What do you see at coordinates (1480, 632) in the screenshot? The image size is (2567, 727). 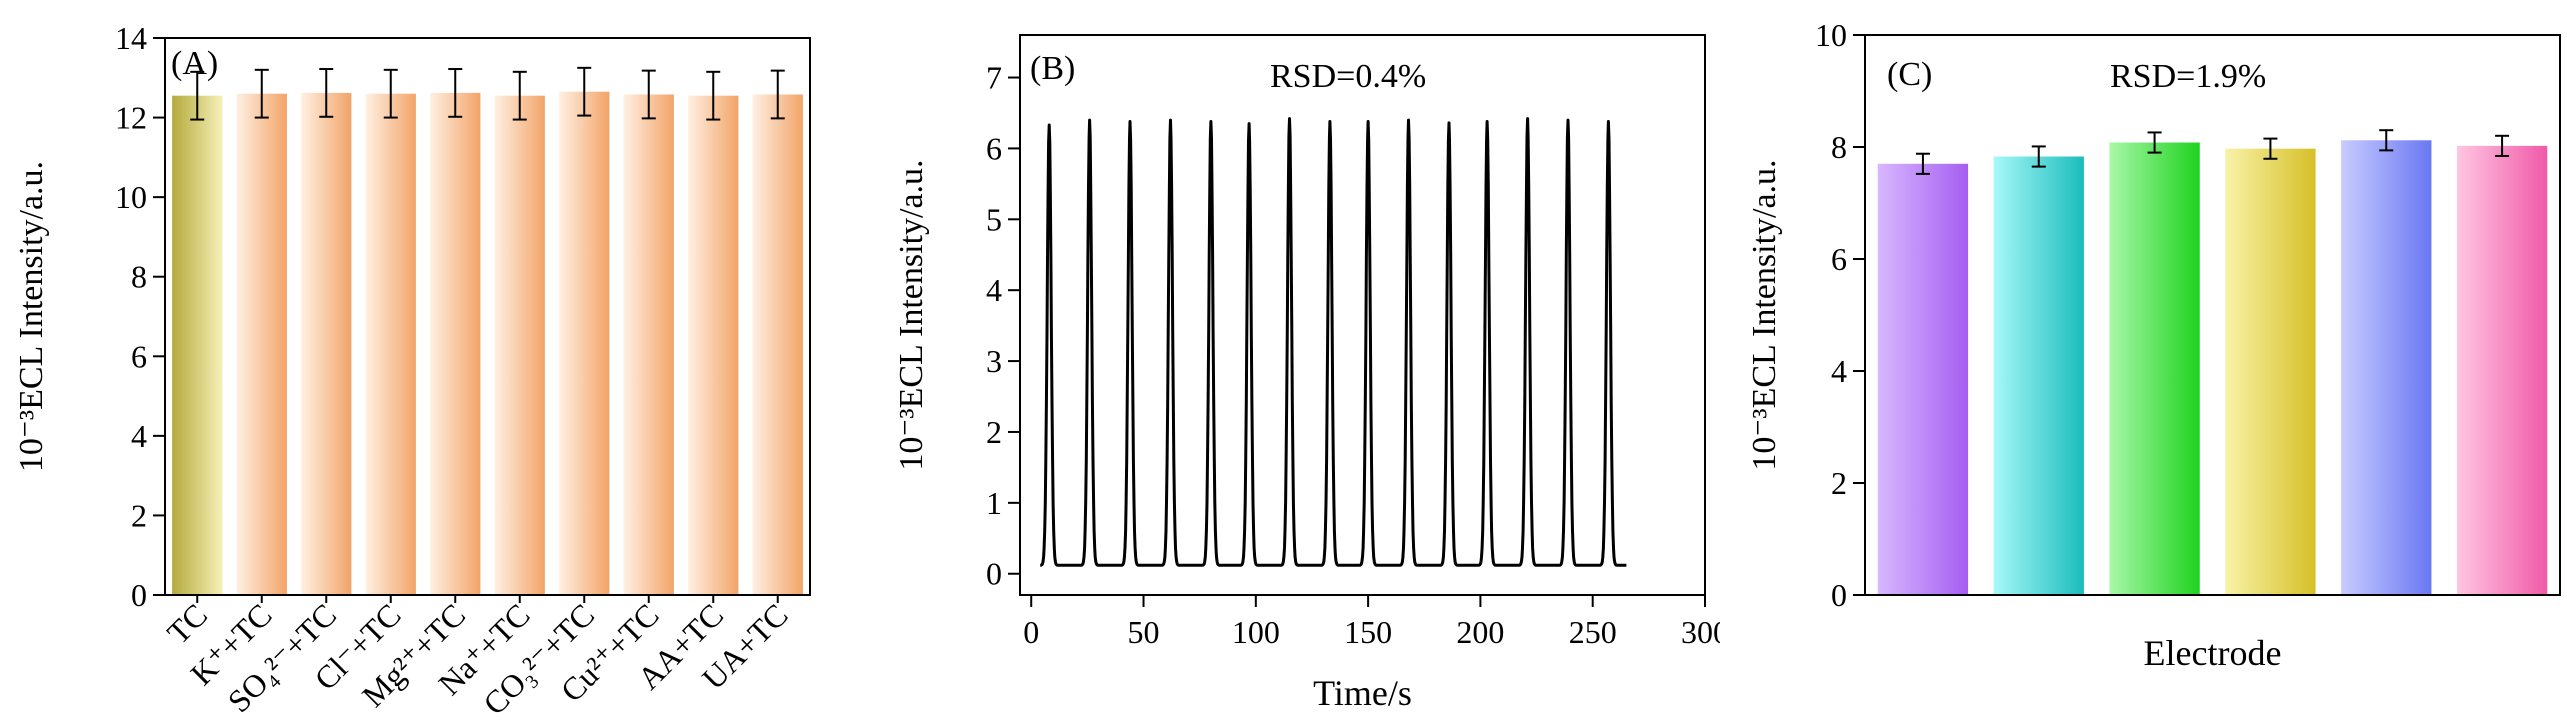 I see `x-tick-label: 200` at bounding box center [1480, 632].